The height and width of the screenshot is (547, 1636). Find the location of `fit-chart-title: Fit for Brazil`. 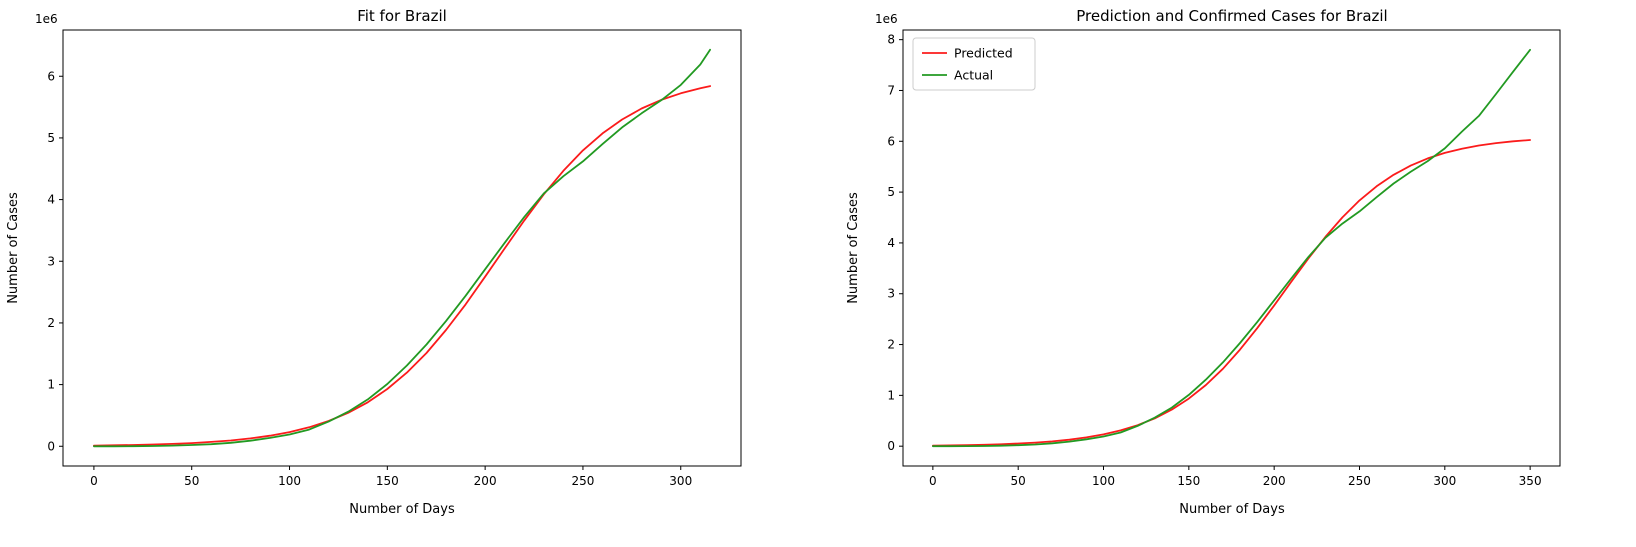

fit-chart-title: Fit for Brazil is located at coordinates (402, 16).